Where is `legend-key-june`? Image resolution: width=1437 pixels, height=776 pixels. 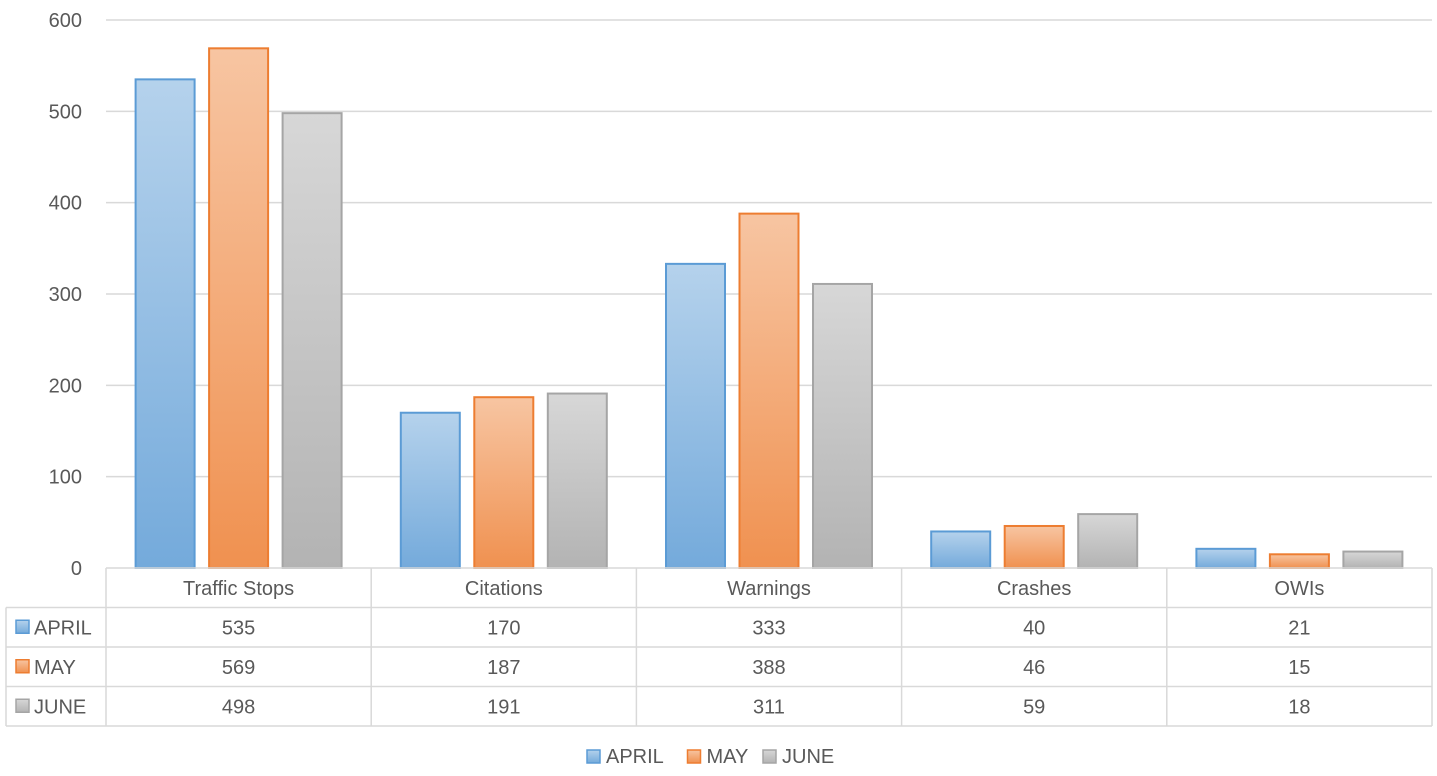 legend-key-june is located at coordinates (769, 756).